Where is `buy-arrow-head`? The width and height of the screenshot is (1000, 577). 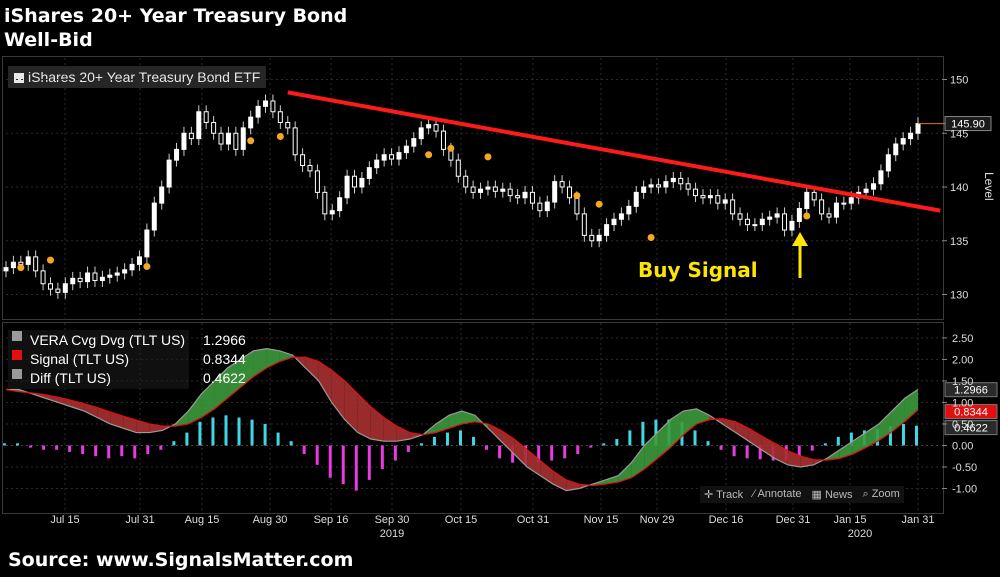 buy-arrow-head is located at coordinates (800, 239).